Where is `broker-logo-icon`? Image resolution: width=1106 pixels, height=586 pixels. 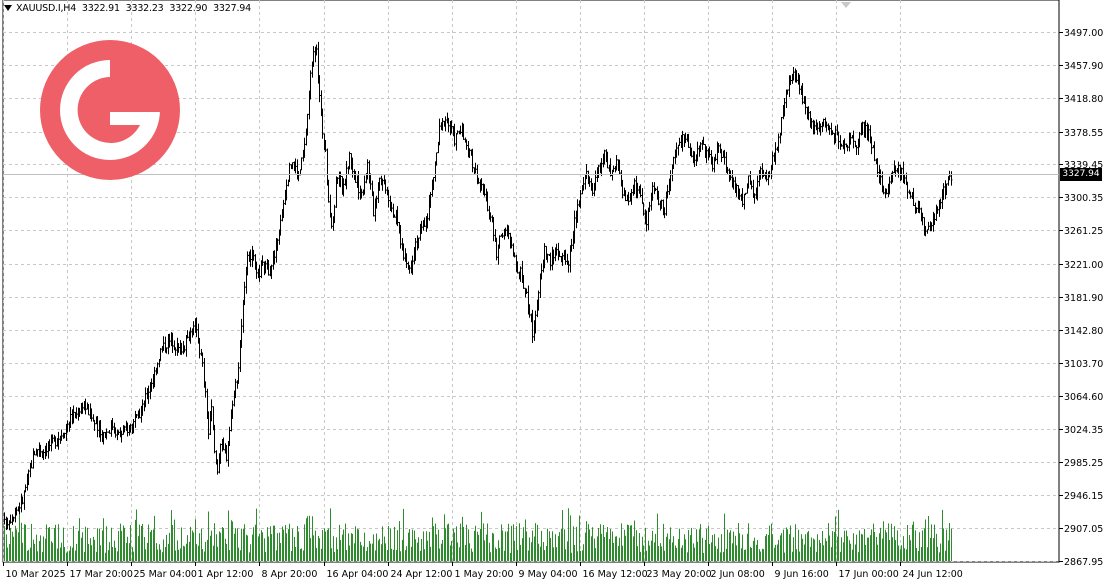
broker-logo-icon is located at coordinates (110, 110).